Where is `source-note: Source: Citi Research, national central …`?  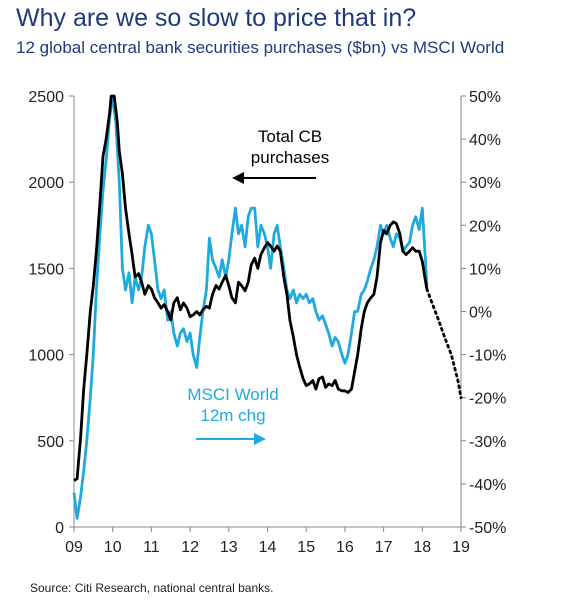 source-note: Source: Citi Research, national central … is located at coordinates (152, 588).